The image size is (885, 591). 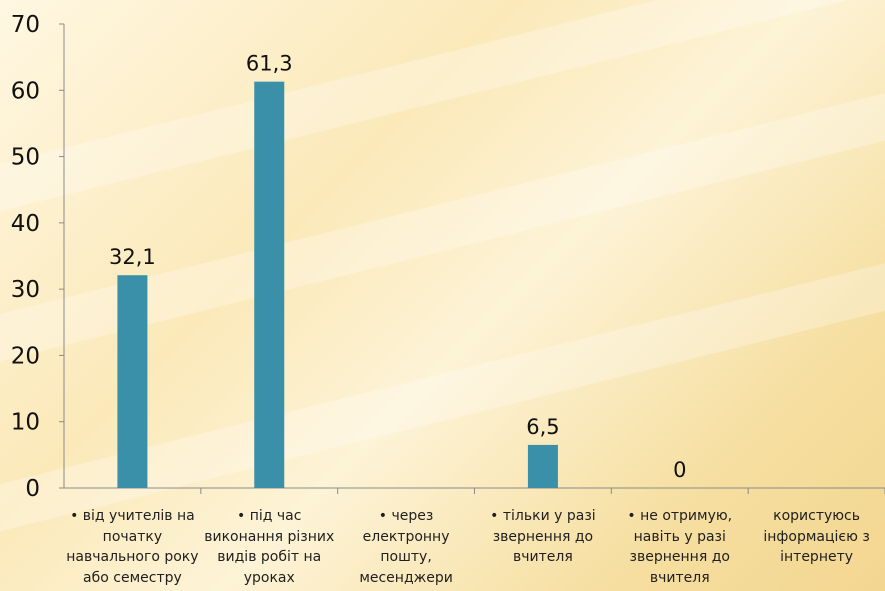 What do you see at coordinates (32, 489) in the screenshot?
I see `y-tick-label: 0` at bounding box center [32, 489].